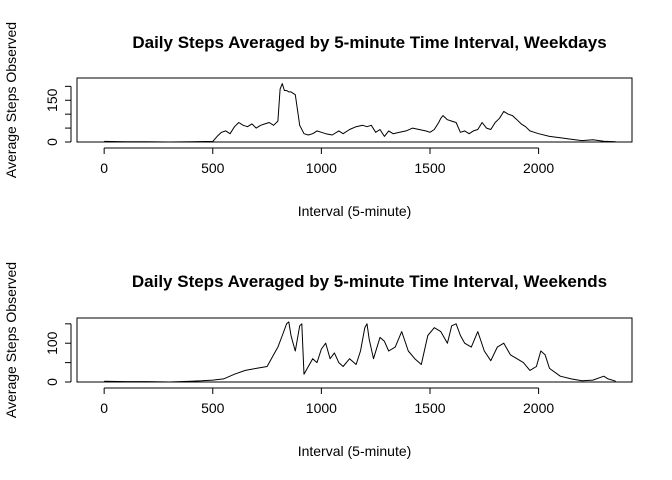  Describe the element at coordinates (52, 100) in the screenshot. I see `y-tick-label: 150` at that location.